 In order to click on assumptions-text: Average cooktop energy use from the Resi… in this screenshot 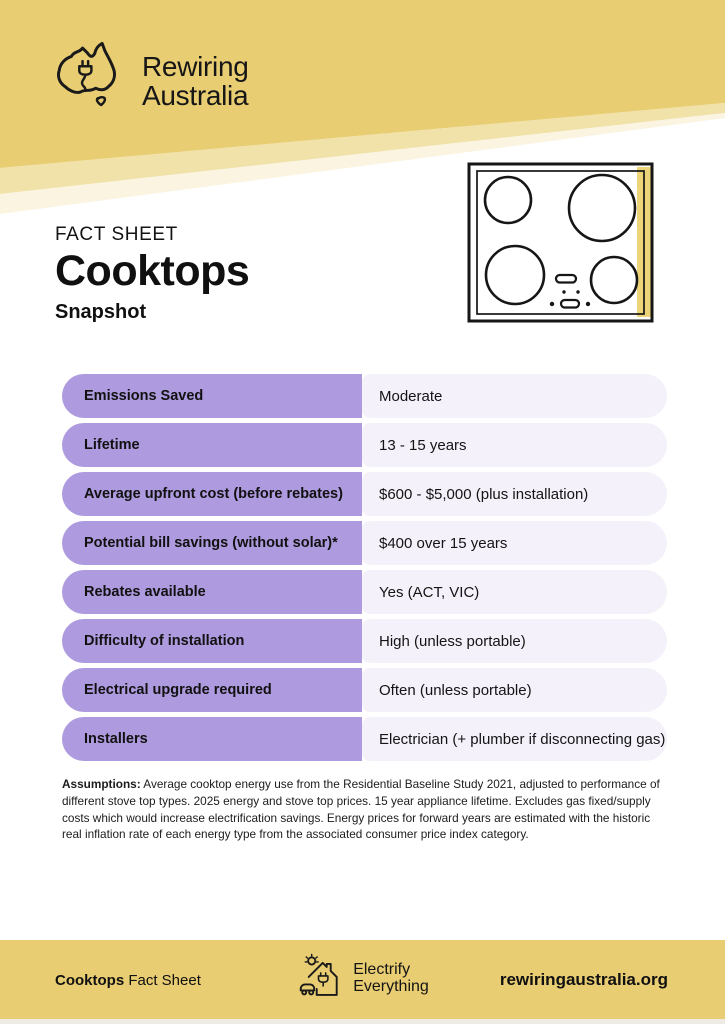, I will do `click(361, 809)`.